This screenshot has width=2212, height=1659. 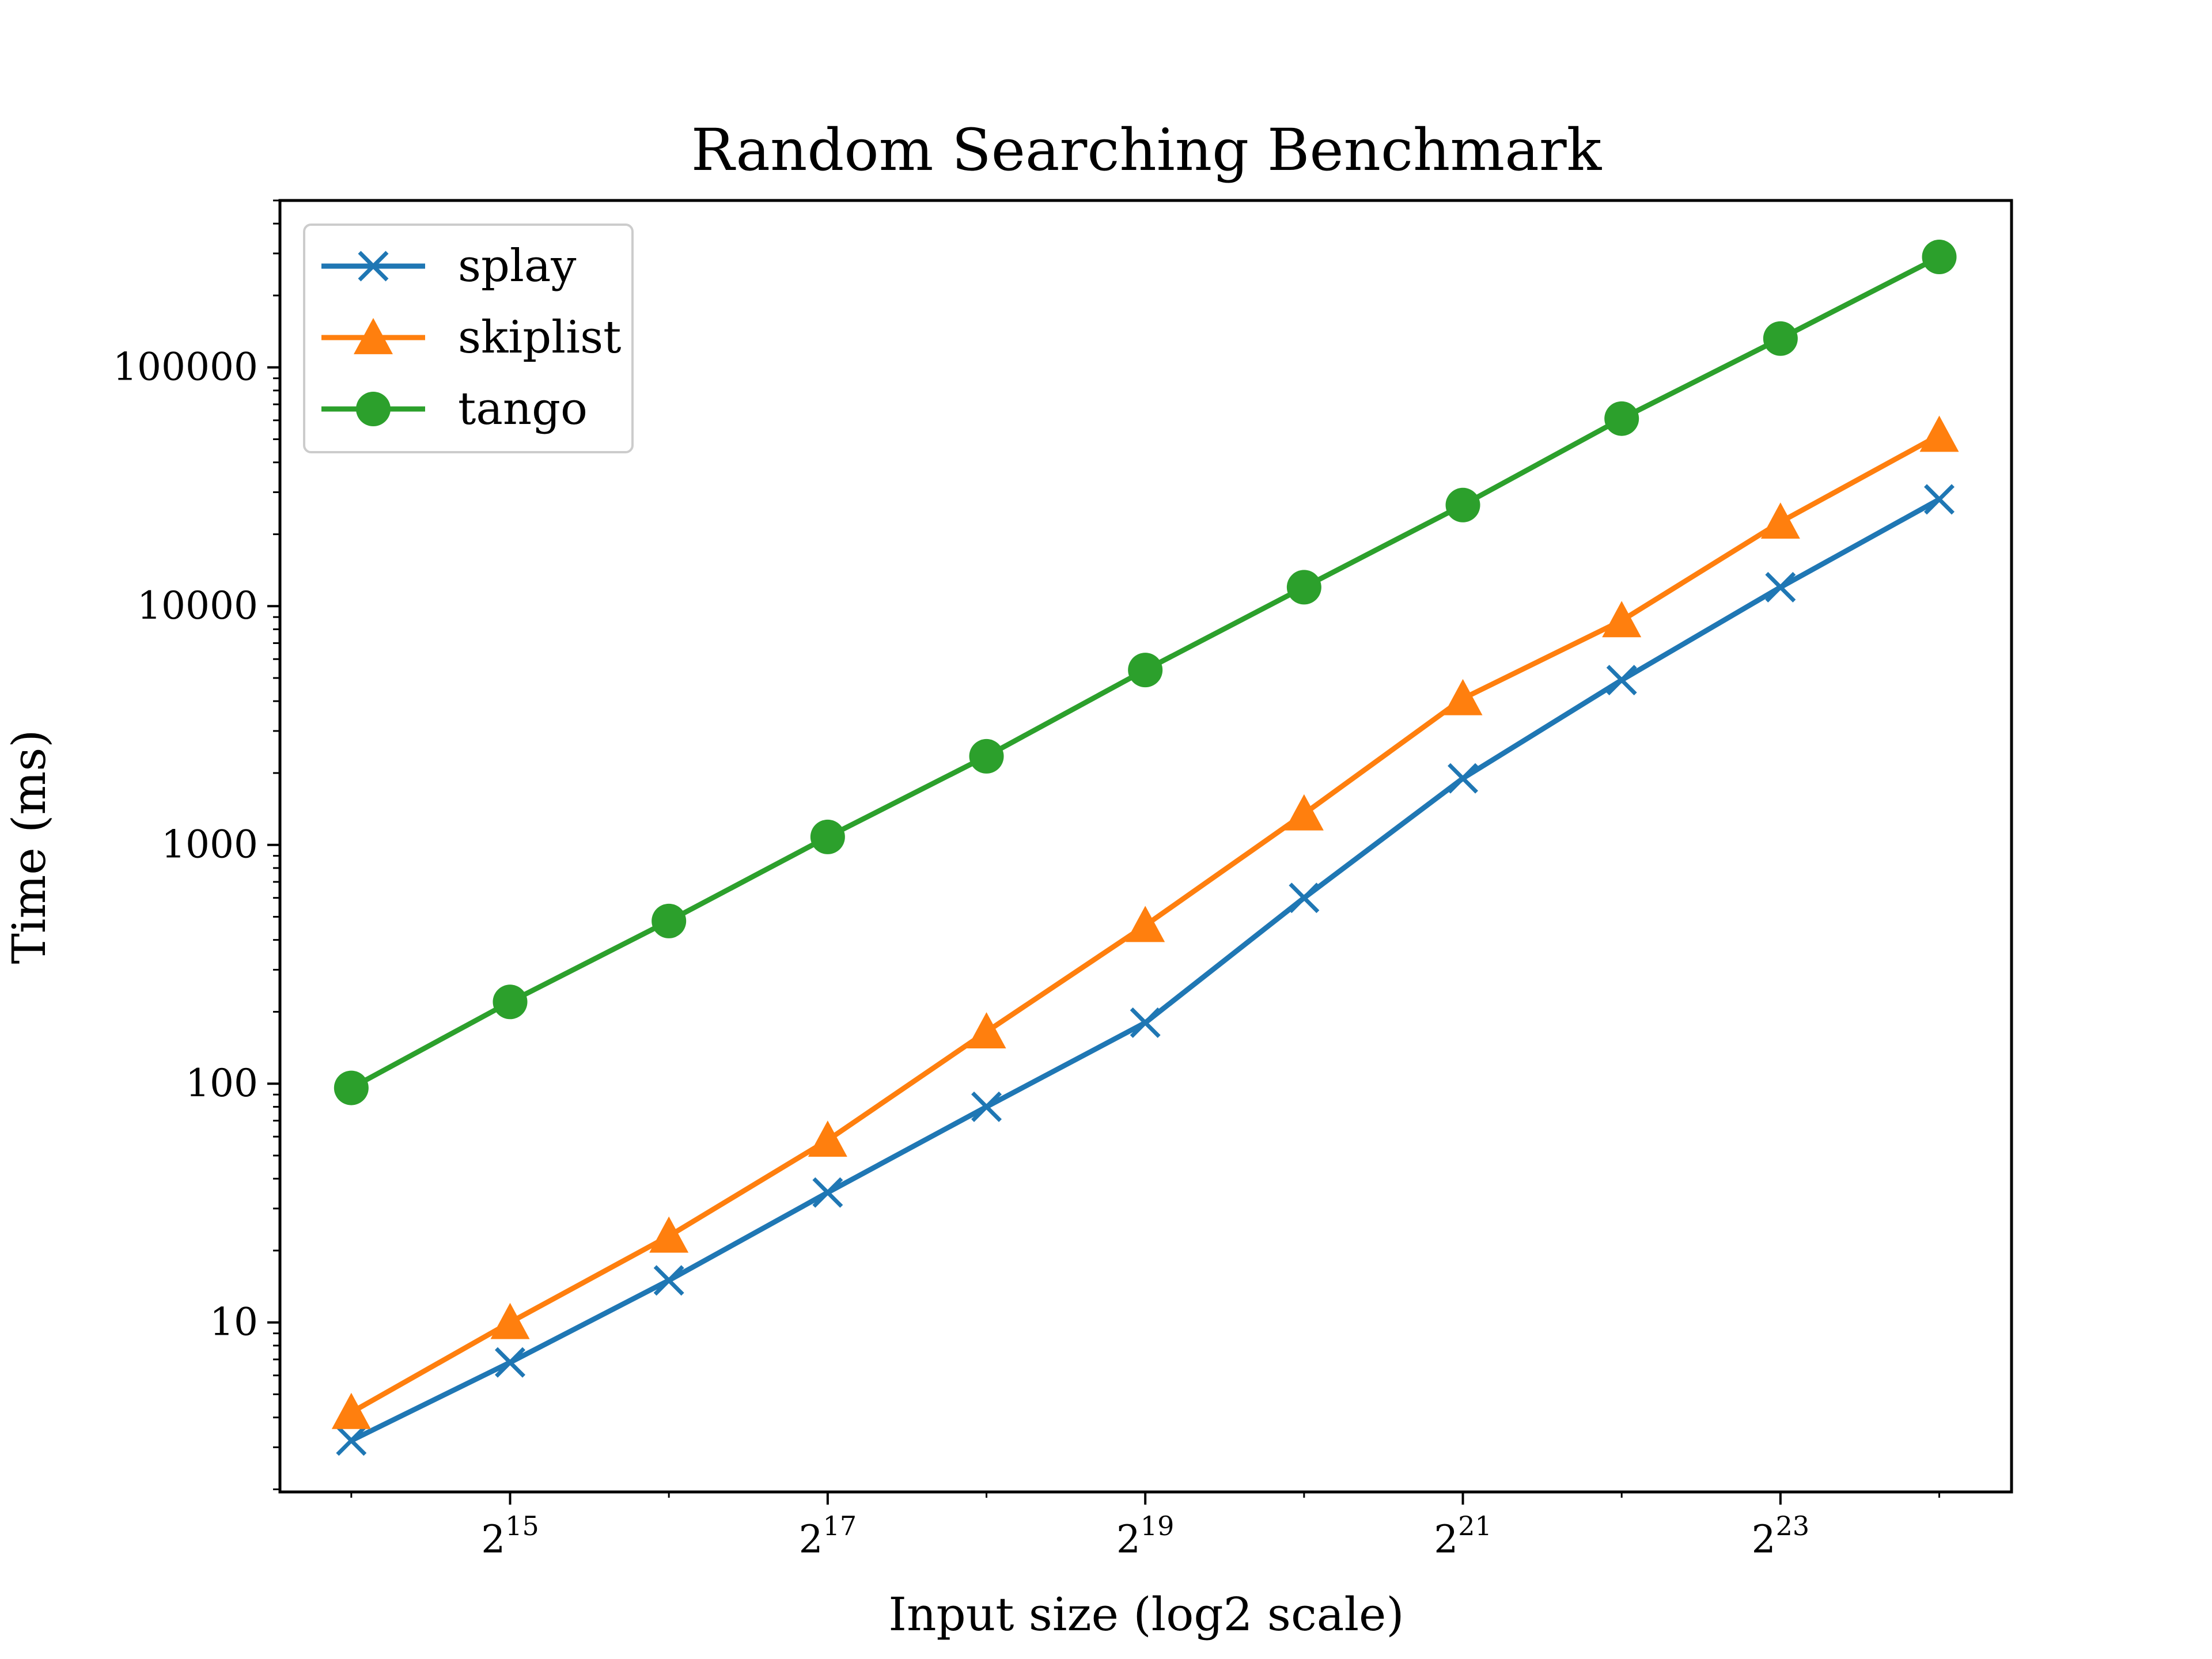 What do you see at coordinates (373, 336) in the screenshot?
I see `legend-marker-skiplist` at bounding box center [373, 336].